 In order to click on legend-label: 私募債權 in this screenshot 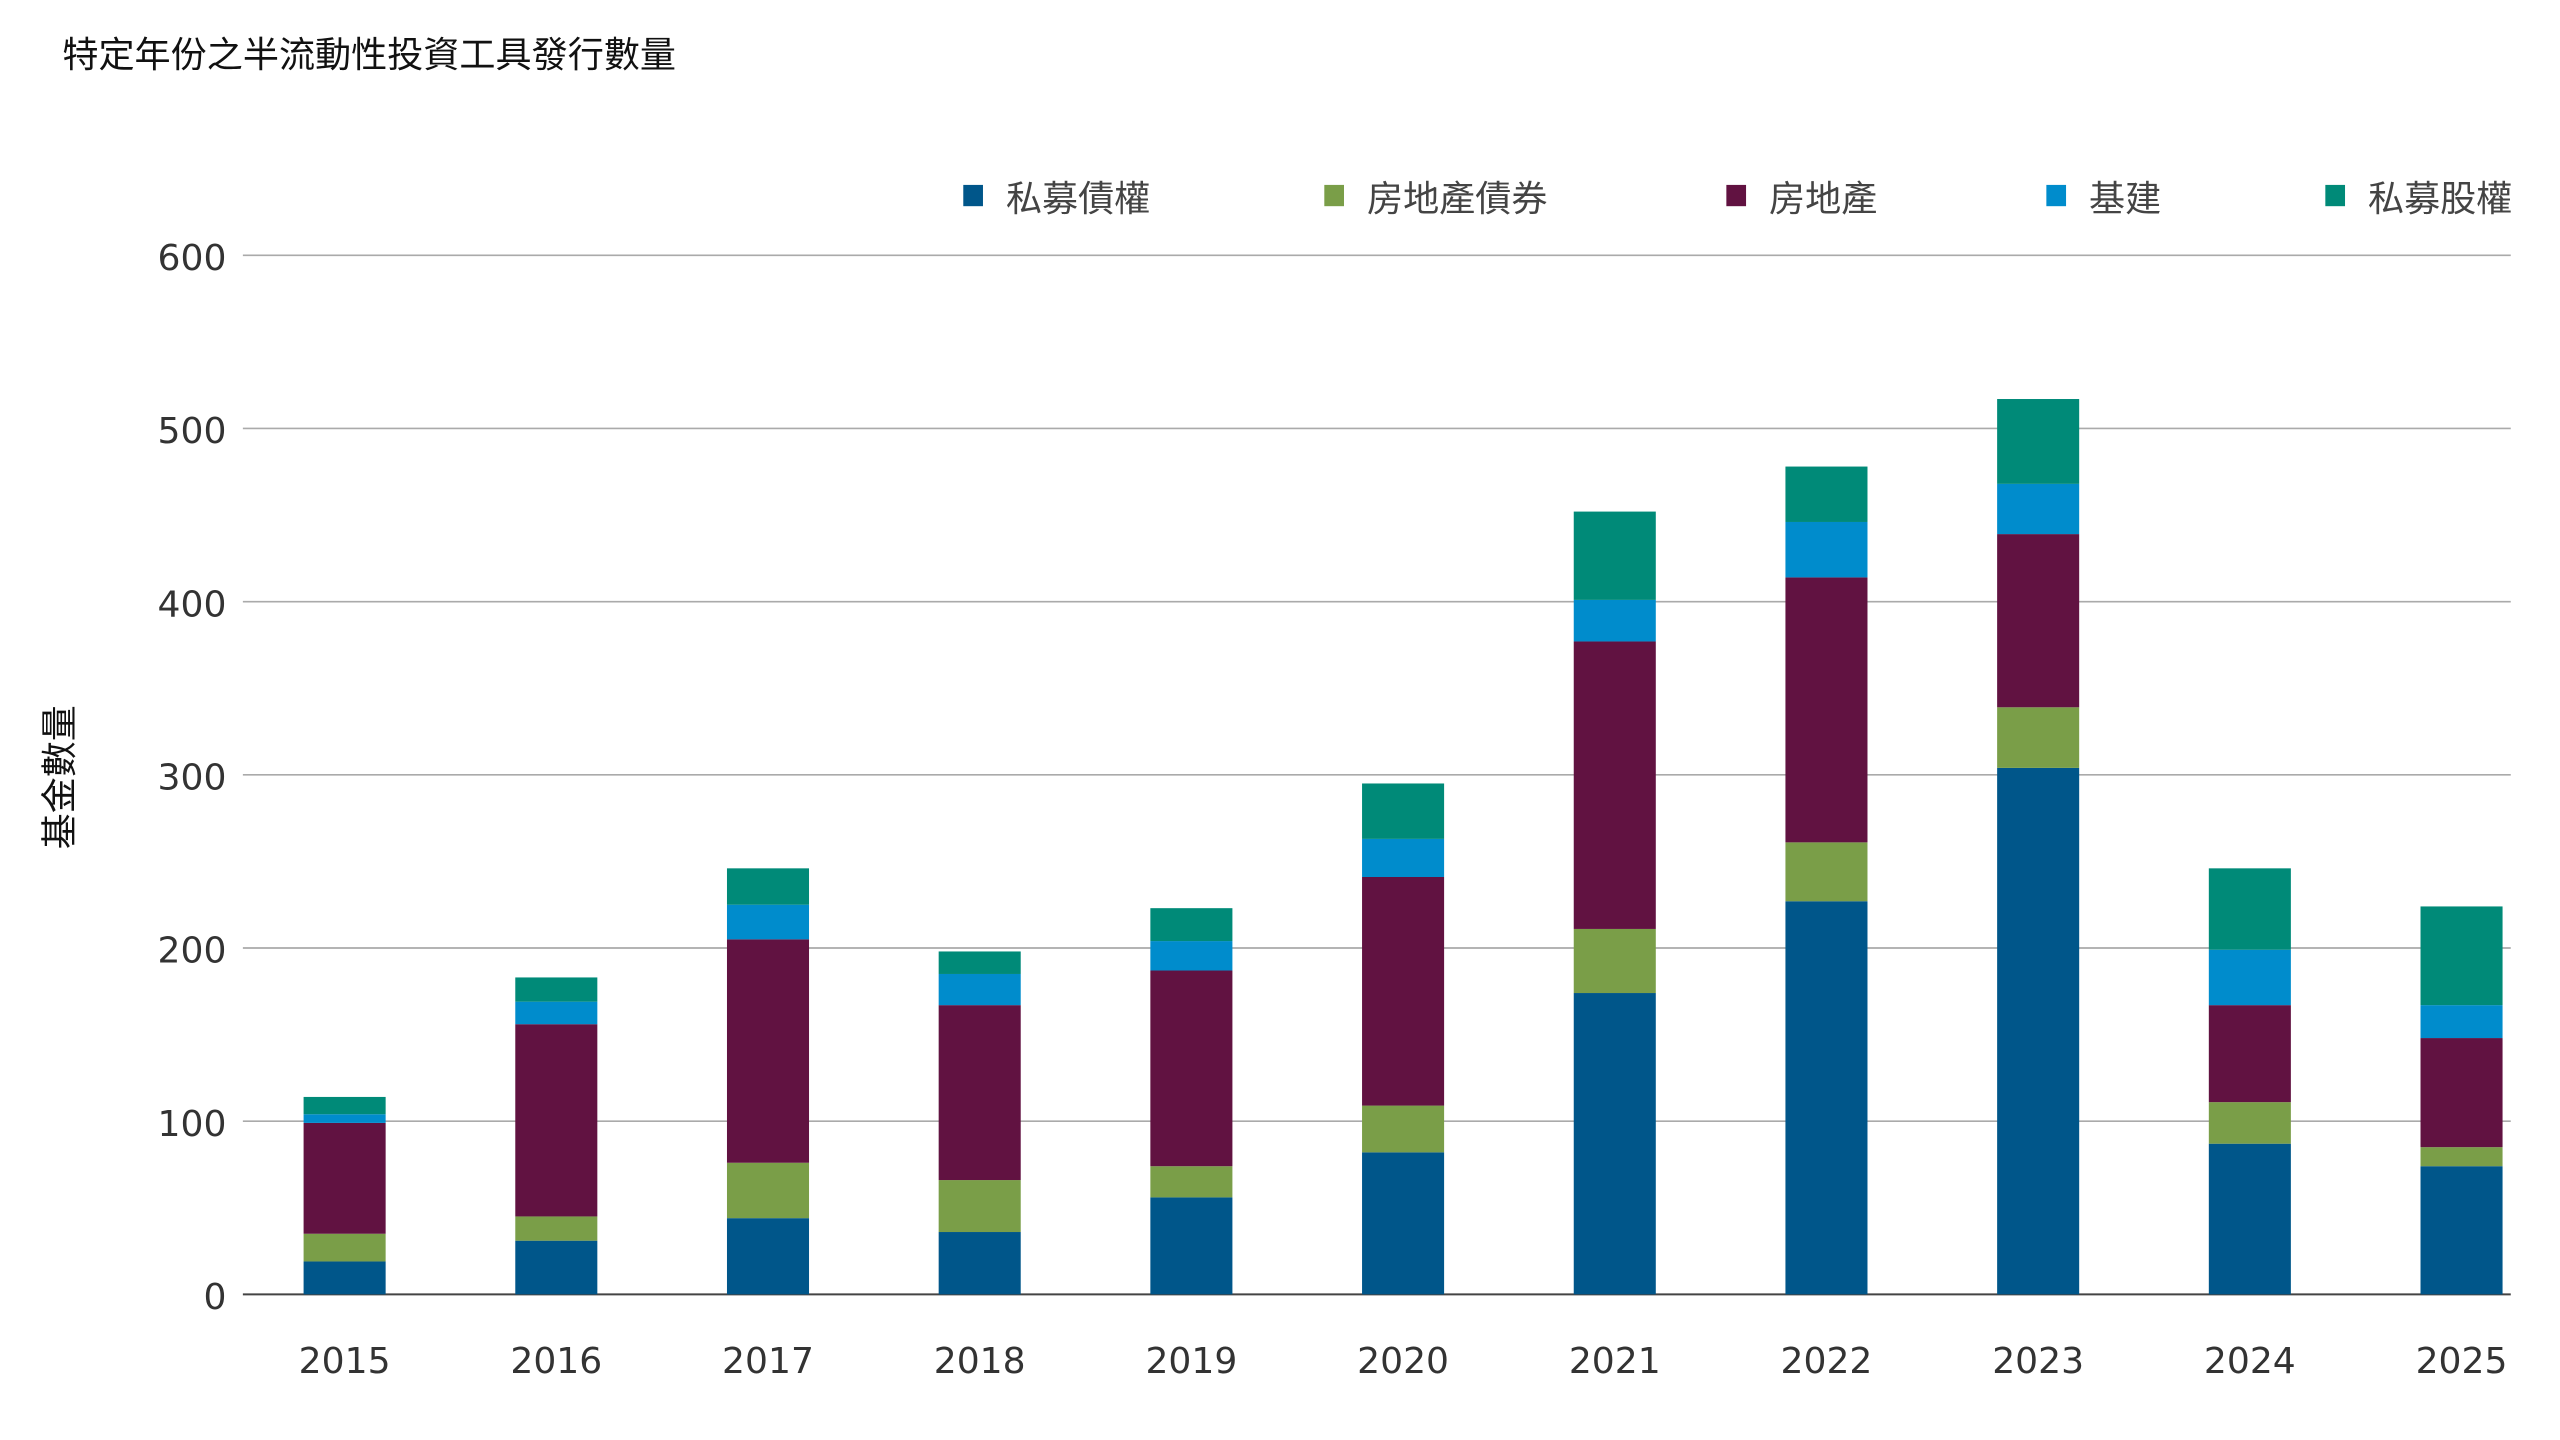, I will do `click(1078, 199)`.